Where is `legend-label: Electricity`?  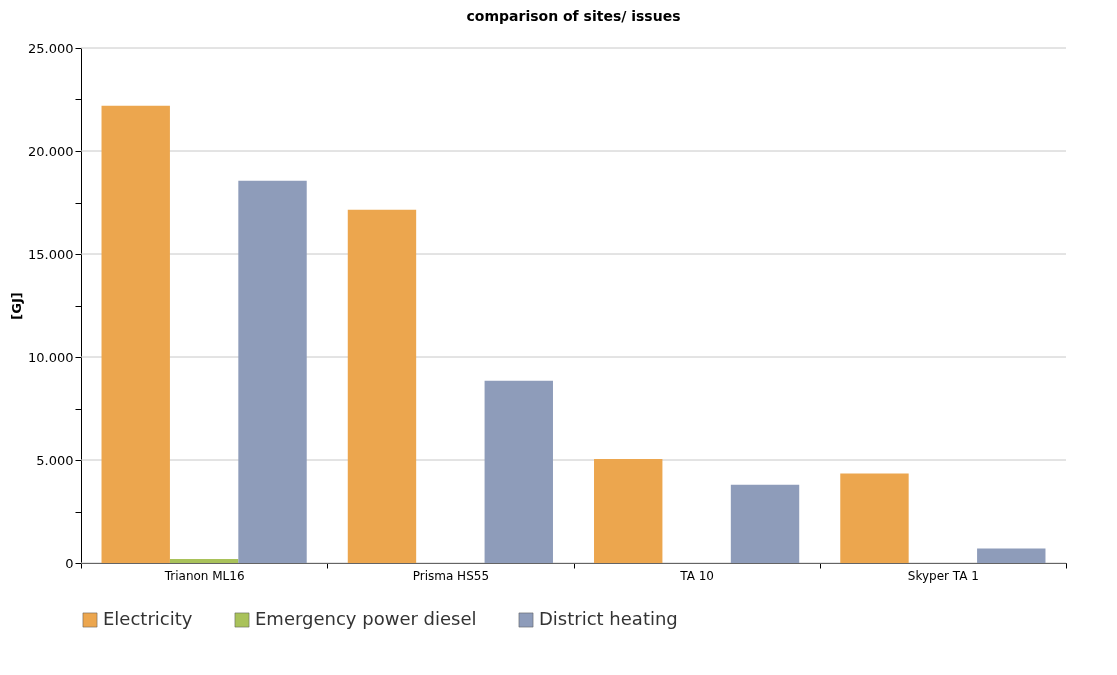 legend-label: Electricity is located at coordinates (148, 618).